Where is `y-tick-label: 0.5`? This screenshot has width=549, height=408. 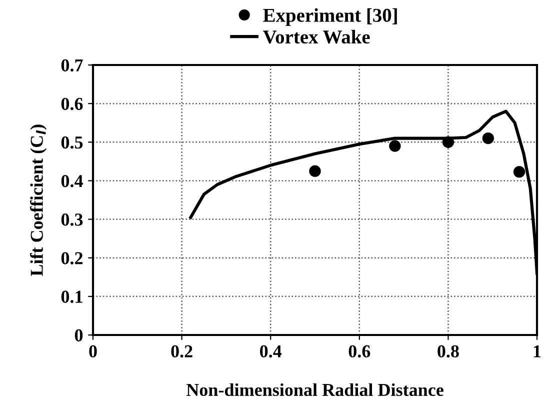
y-tick-label: 0.5 is located at coordinates (72, 142).